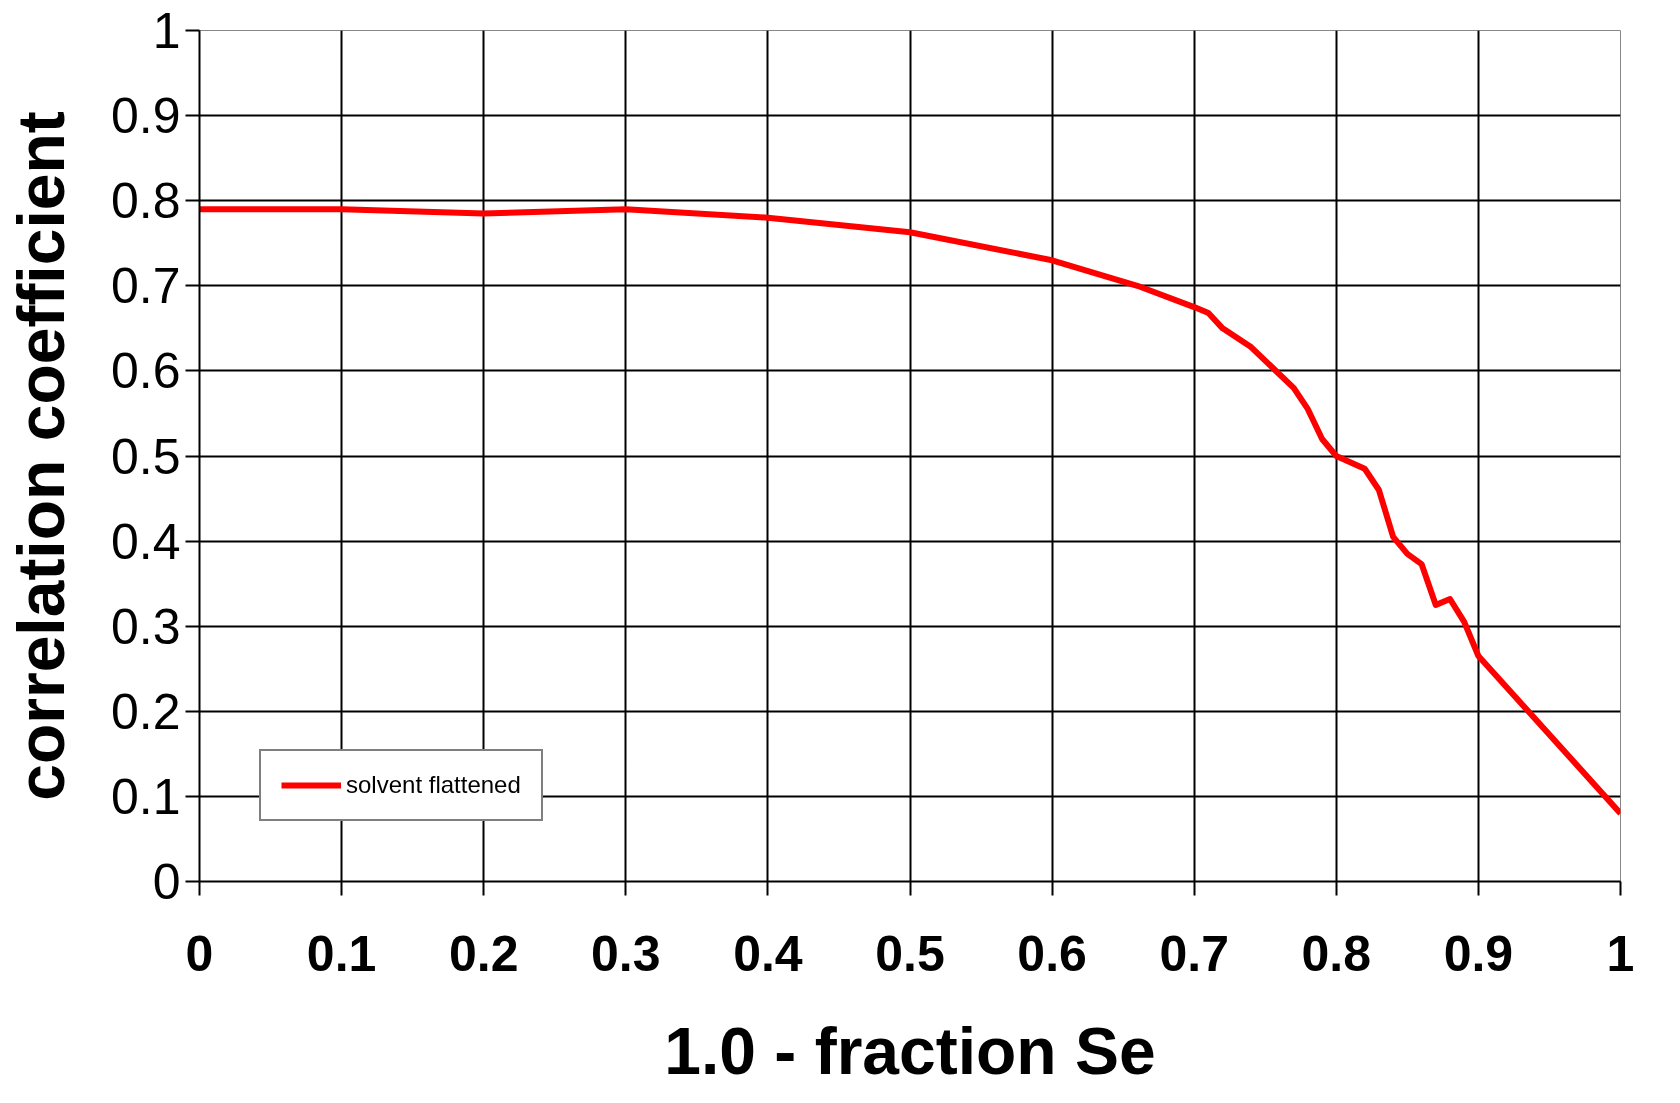 The height and width of the screenshot is (1103, 1680). Describe the element at coordinates (1052, 953) in the screenshot. I see `x-tick-label: 0.6` at that location.